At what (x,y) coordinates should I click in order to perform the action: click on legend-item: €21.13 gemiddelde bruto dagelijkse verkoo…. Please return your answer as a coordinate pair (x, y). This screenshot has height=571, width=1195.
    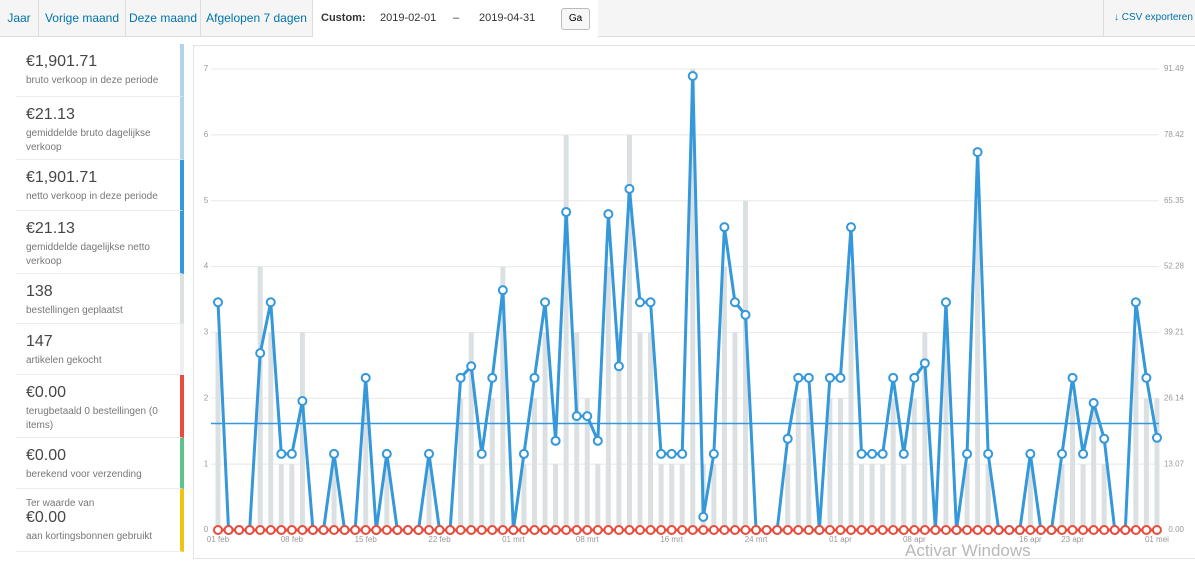
    Looking at the image, I should click on (100, 128).